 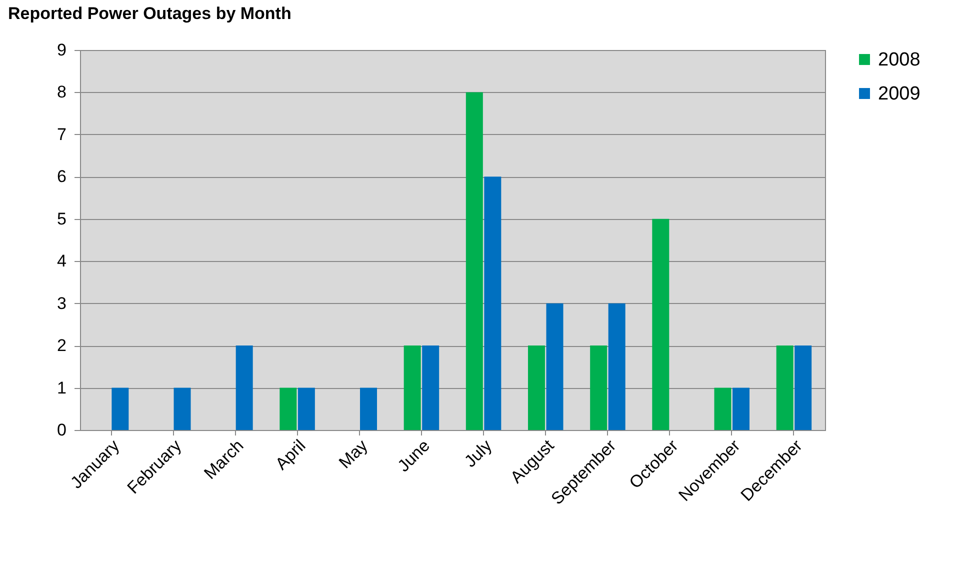 What do you see at coordinates (899, 94) in the screenshot?
I see `legend-label: 2009` at bounding box center [899, 94].